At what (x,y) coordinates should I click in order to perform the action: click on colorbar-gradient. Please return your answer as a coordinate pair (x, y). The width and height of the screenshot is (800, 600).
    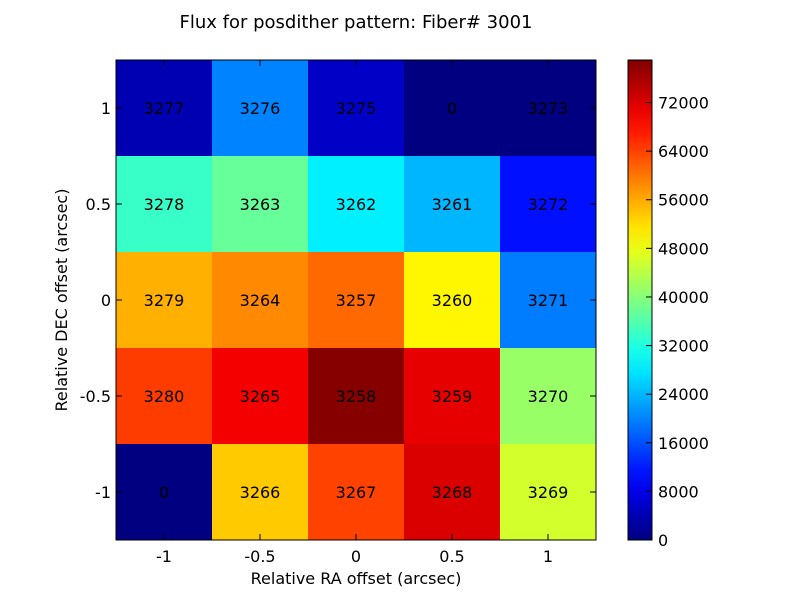
    Looking at the image, I should click on (640, 300).